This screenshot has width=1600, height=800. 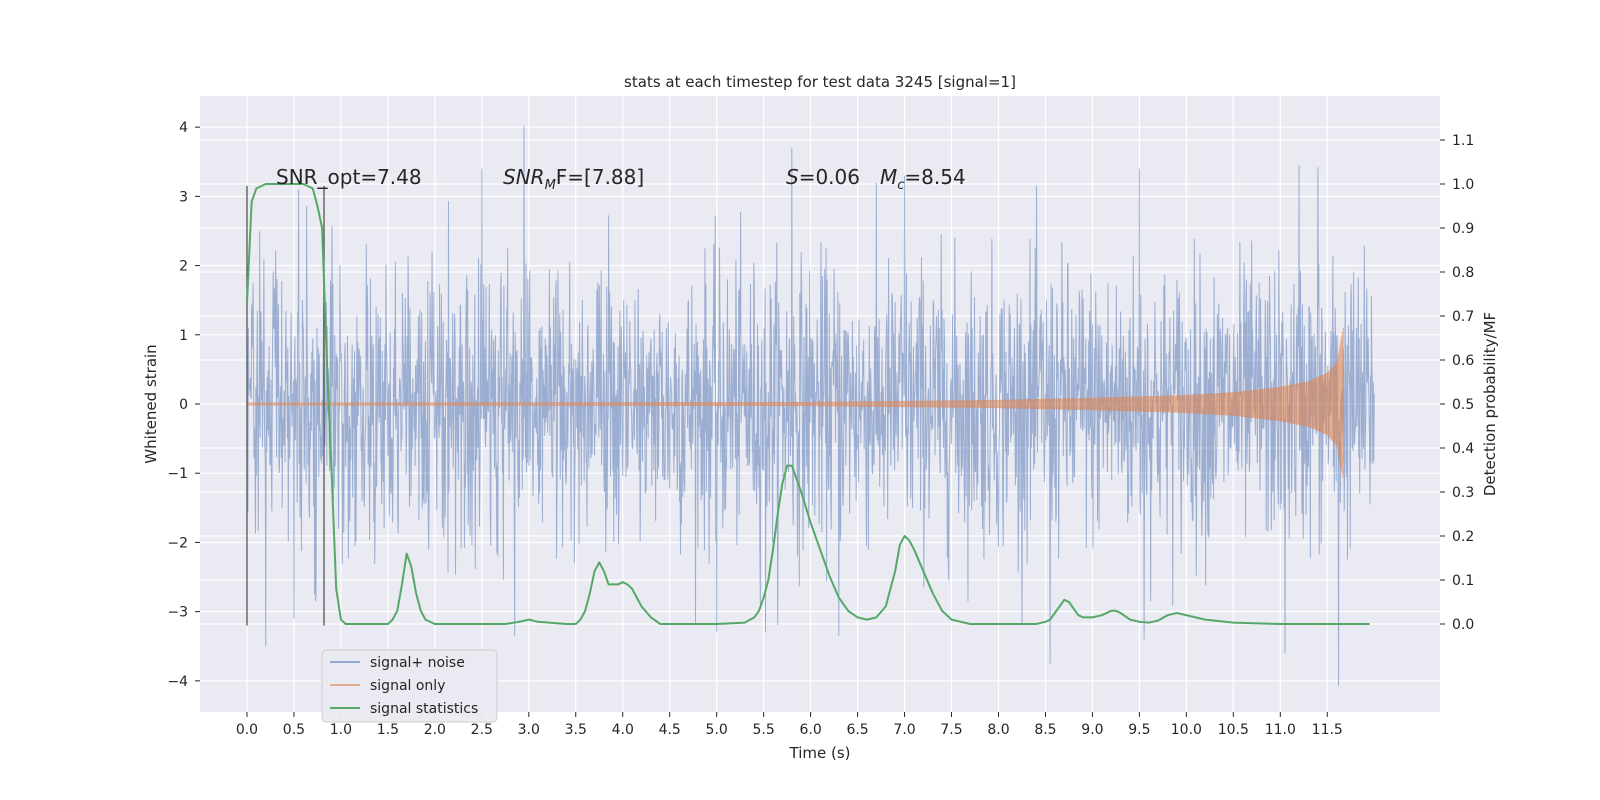 What do you see at coordinates (764, 730) in the screenshot?
I see `x-tick-label: 5.5` at bounding box center [764, 730].